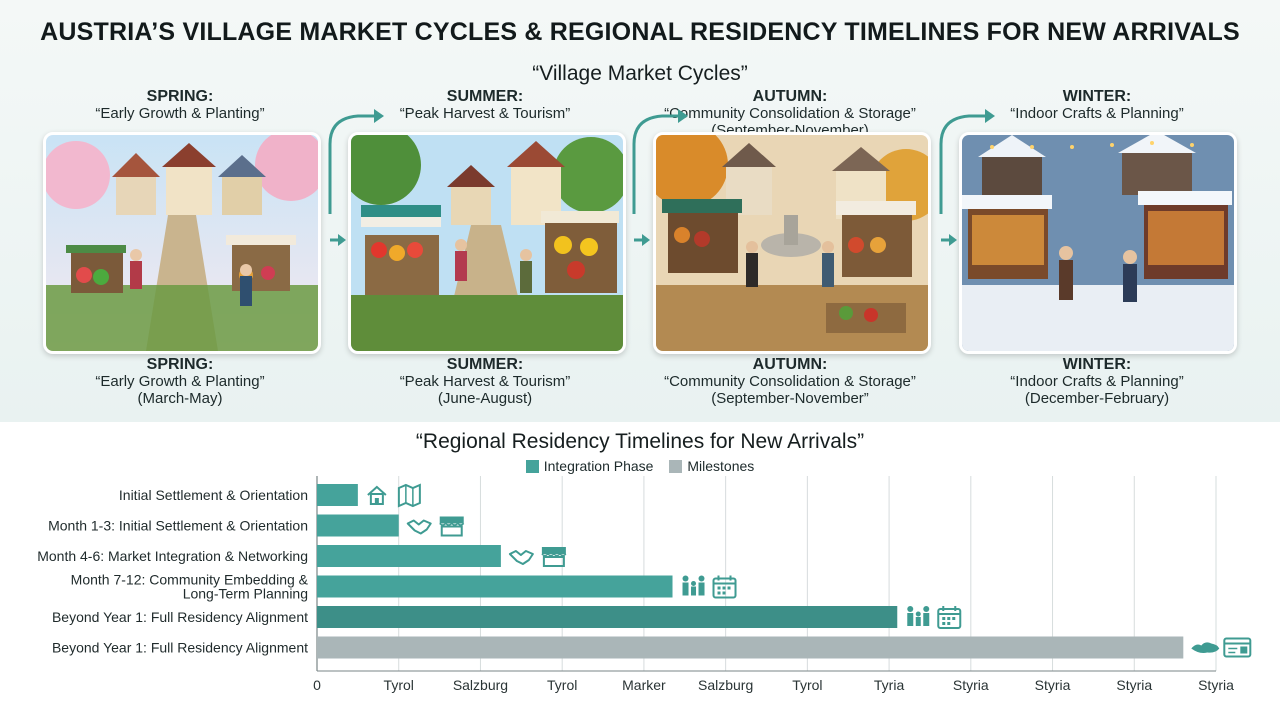 The width and height of the screenshot is (1280, 720). What do you see at coordinates (792, 243) in the screenshot?
I see `autumn-market-scene` at bounding box center [792, 243].